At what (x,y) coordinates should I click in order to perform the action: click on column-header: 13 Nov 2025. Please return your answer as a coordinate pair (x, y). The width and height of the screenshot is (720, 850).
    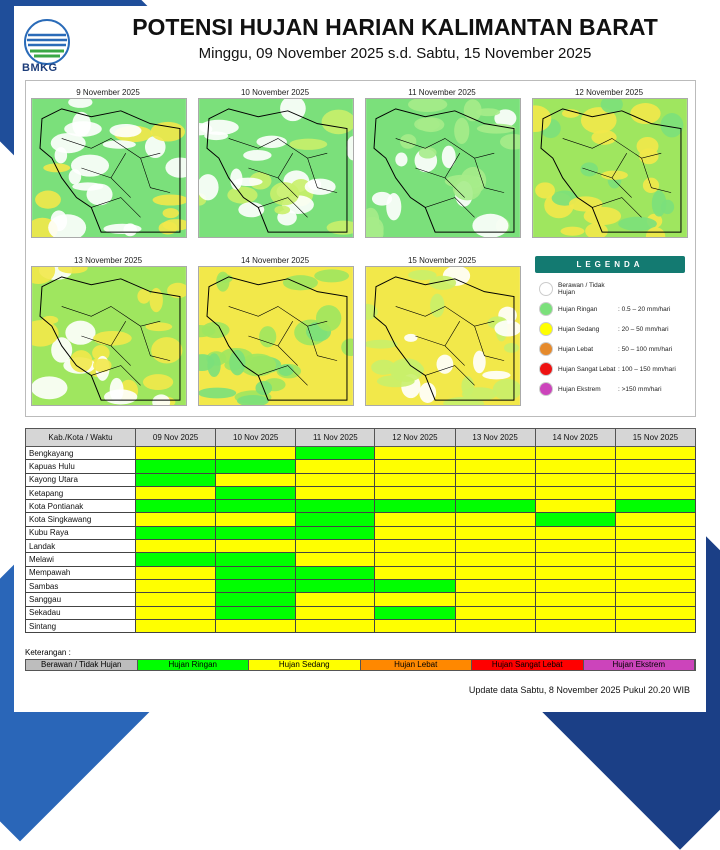
    Looking at the image, I should click on (495, 437).